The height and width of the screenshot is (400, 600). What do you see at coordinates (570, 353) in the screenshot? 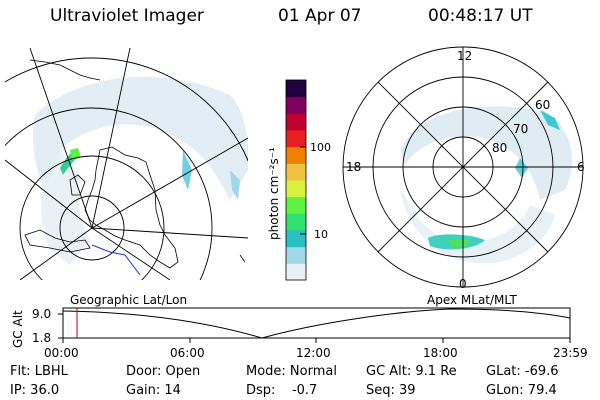
I see `x-tick-2359: 23:59` at bounding box center [570, 353].